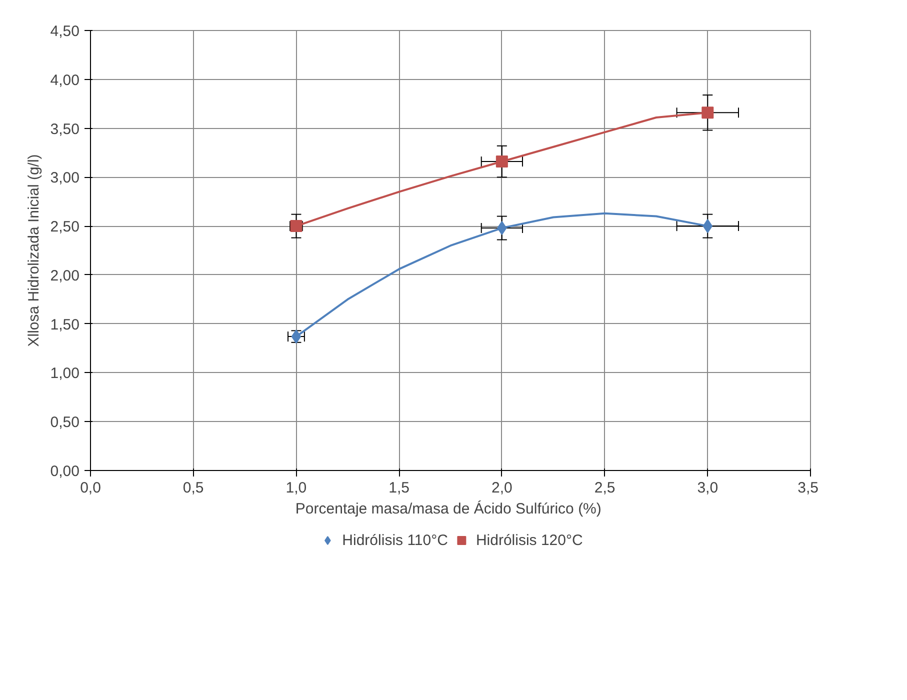 The height and width of the screenshot is (700, 907). I want to click on y-tick-label: 1,00, so click(65, 373).